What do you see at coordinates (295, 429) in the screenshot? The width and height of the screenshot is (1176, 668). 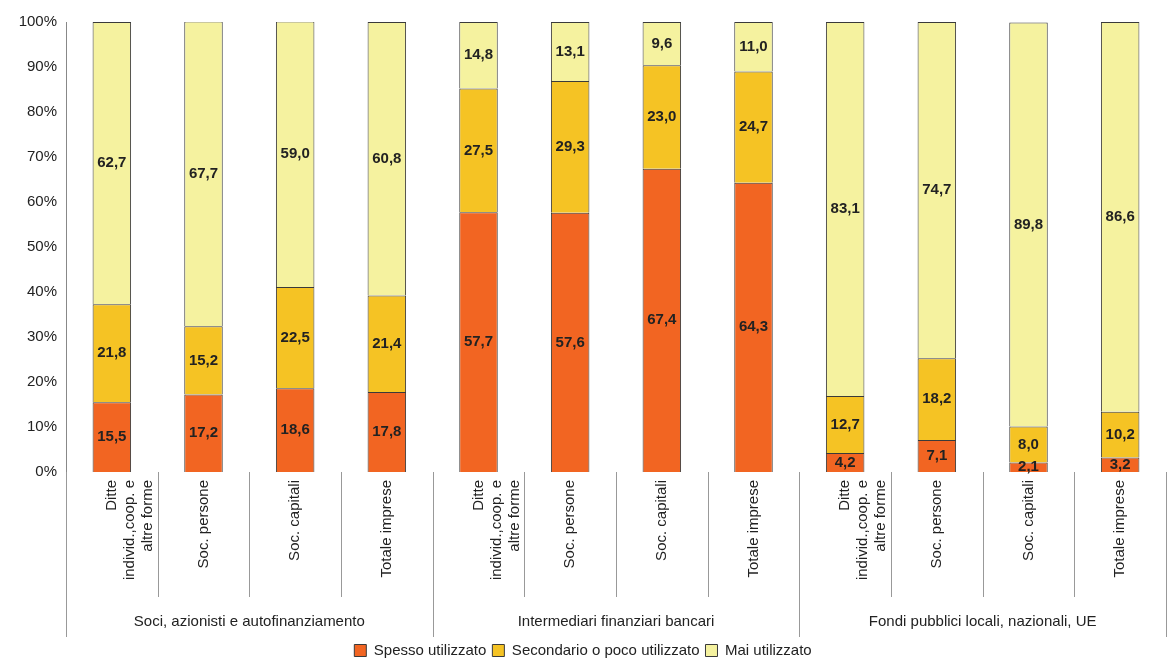 I see `data-label: 18,6` at bounding box center [295, 429].